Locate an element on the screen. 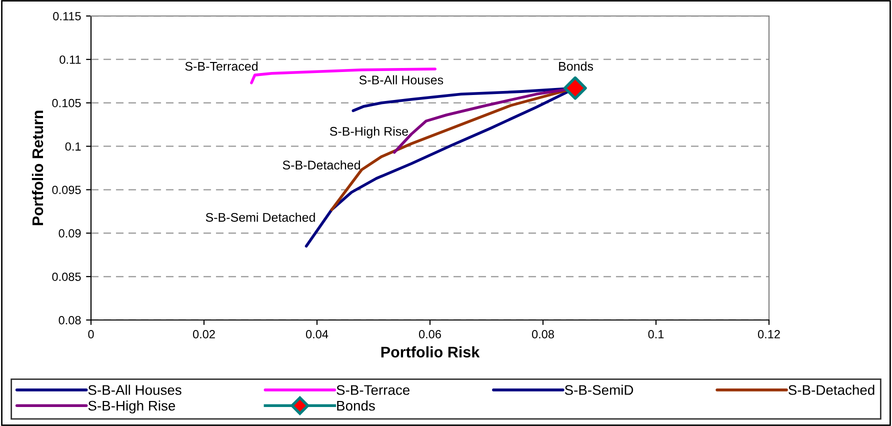 The width and height of the screenshot is (892, 426). annotation: S-B-Terraced is located at coordinates (221, 66).